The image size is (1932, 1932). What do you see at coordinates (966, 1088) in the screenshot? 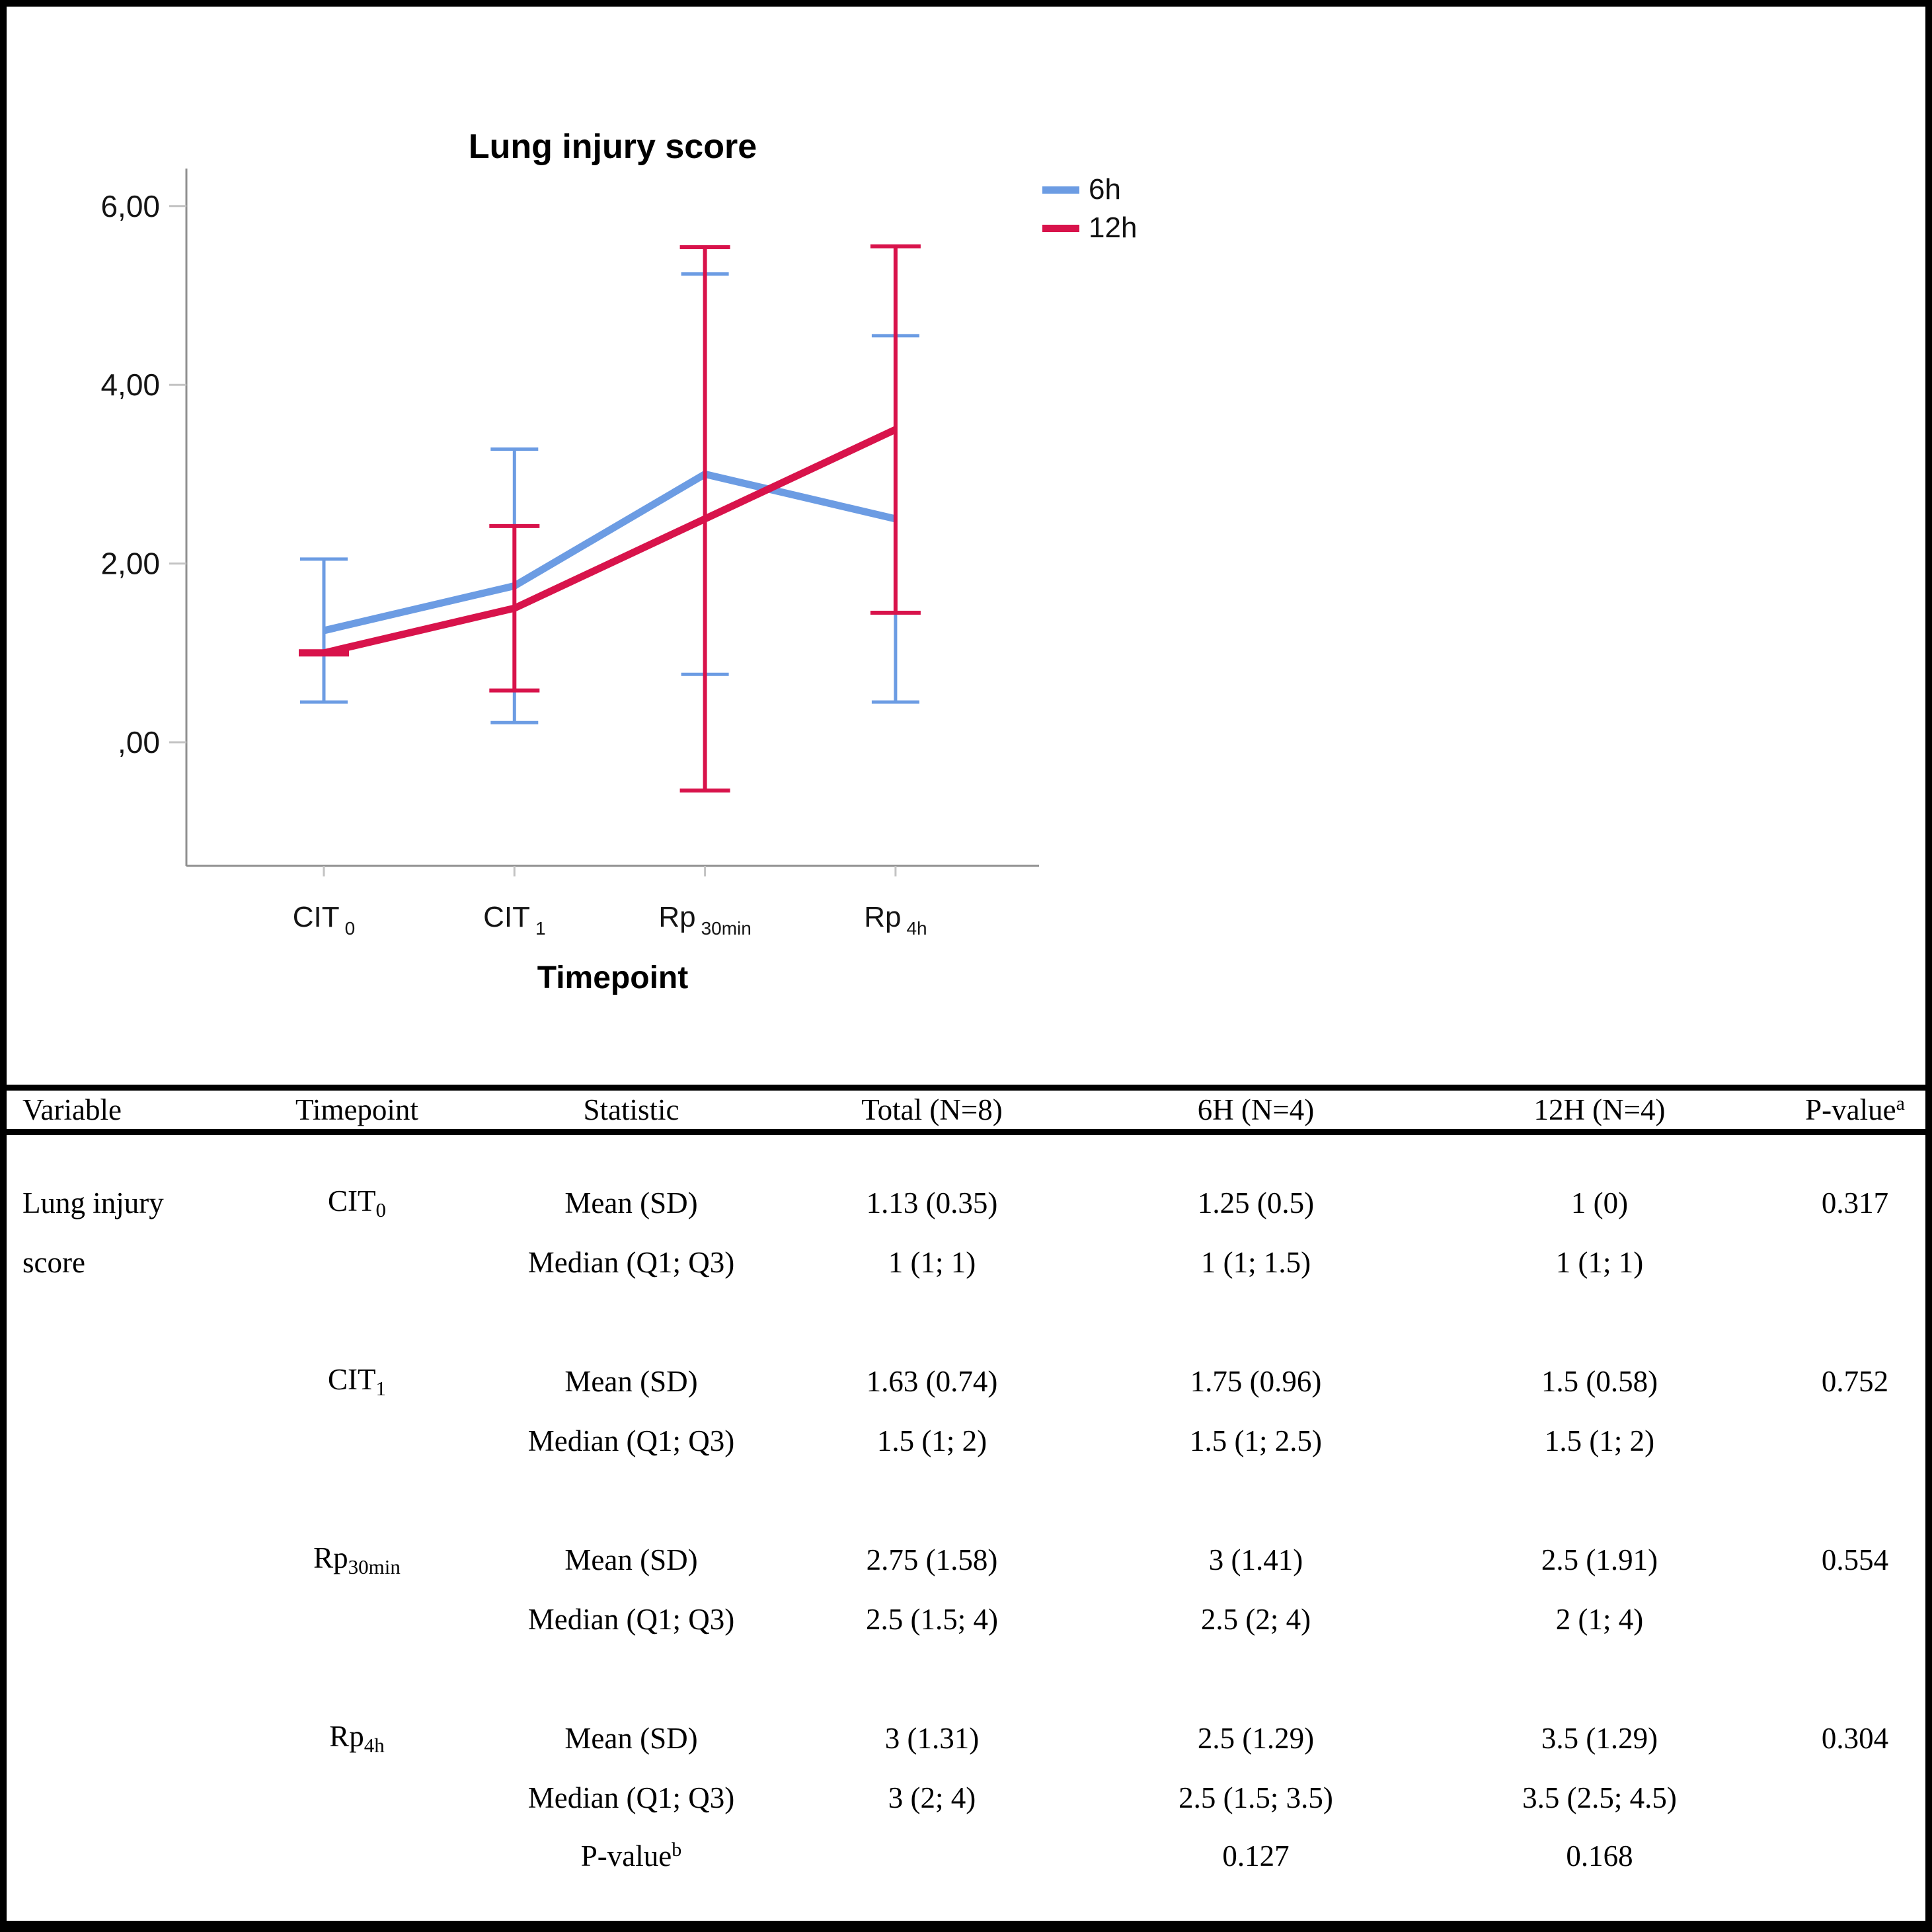
I see `table-rule-top` at bounding box center [966, 1088].